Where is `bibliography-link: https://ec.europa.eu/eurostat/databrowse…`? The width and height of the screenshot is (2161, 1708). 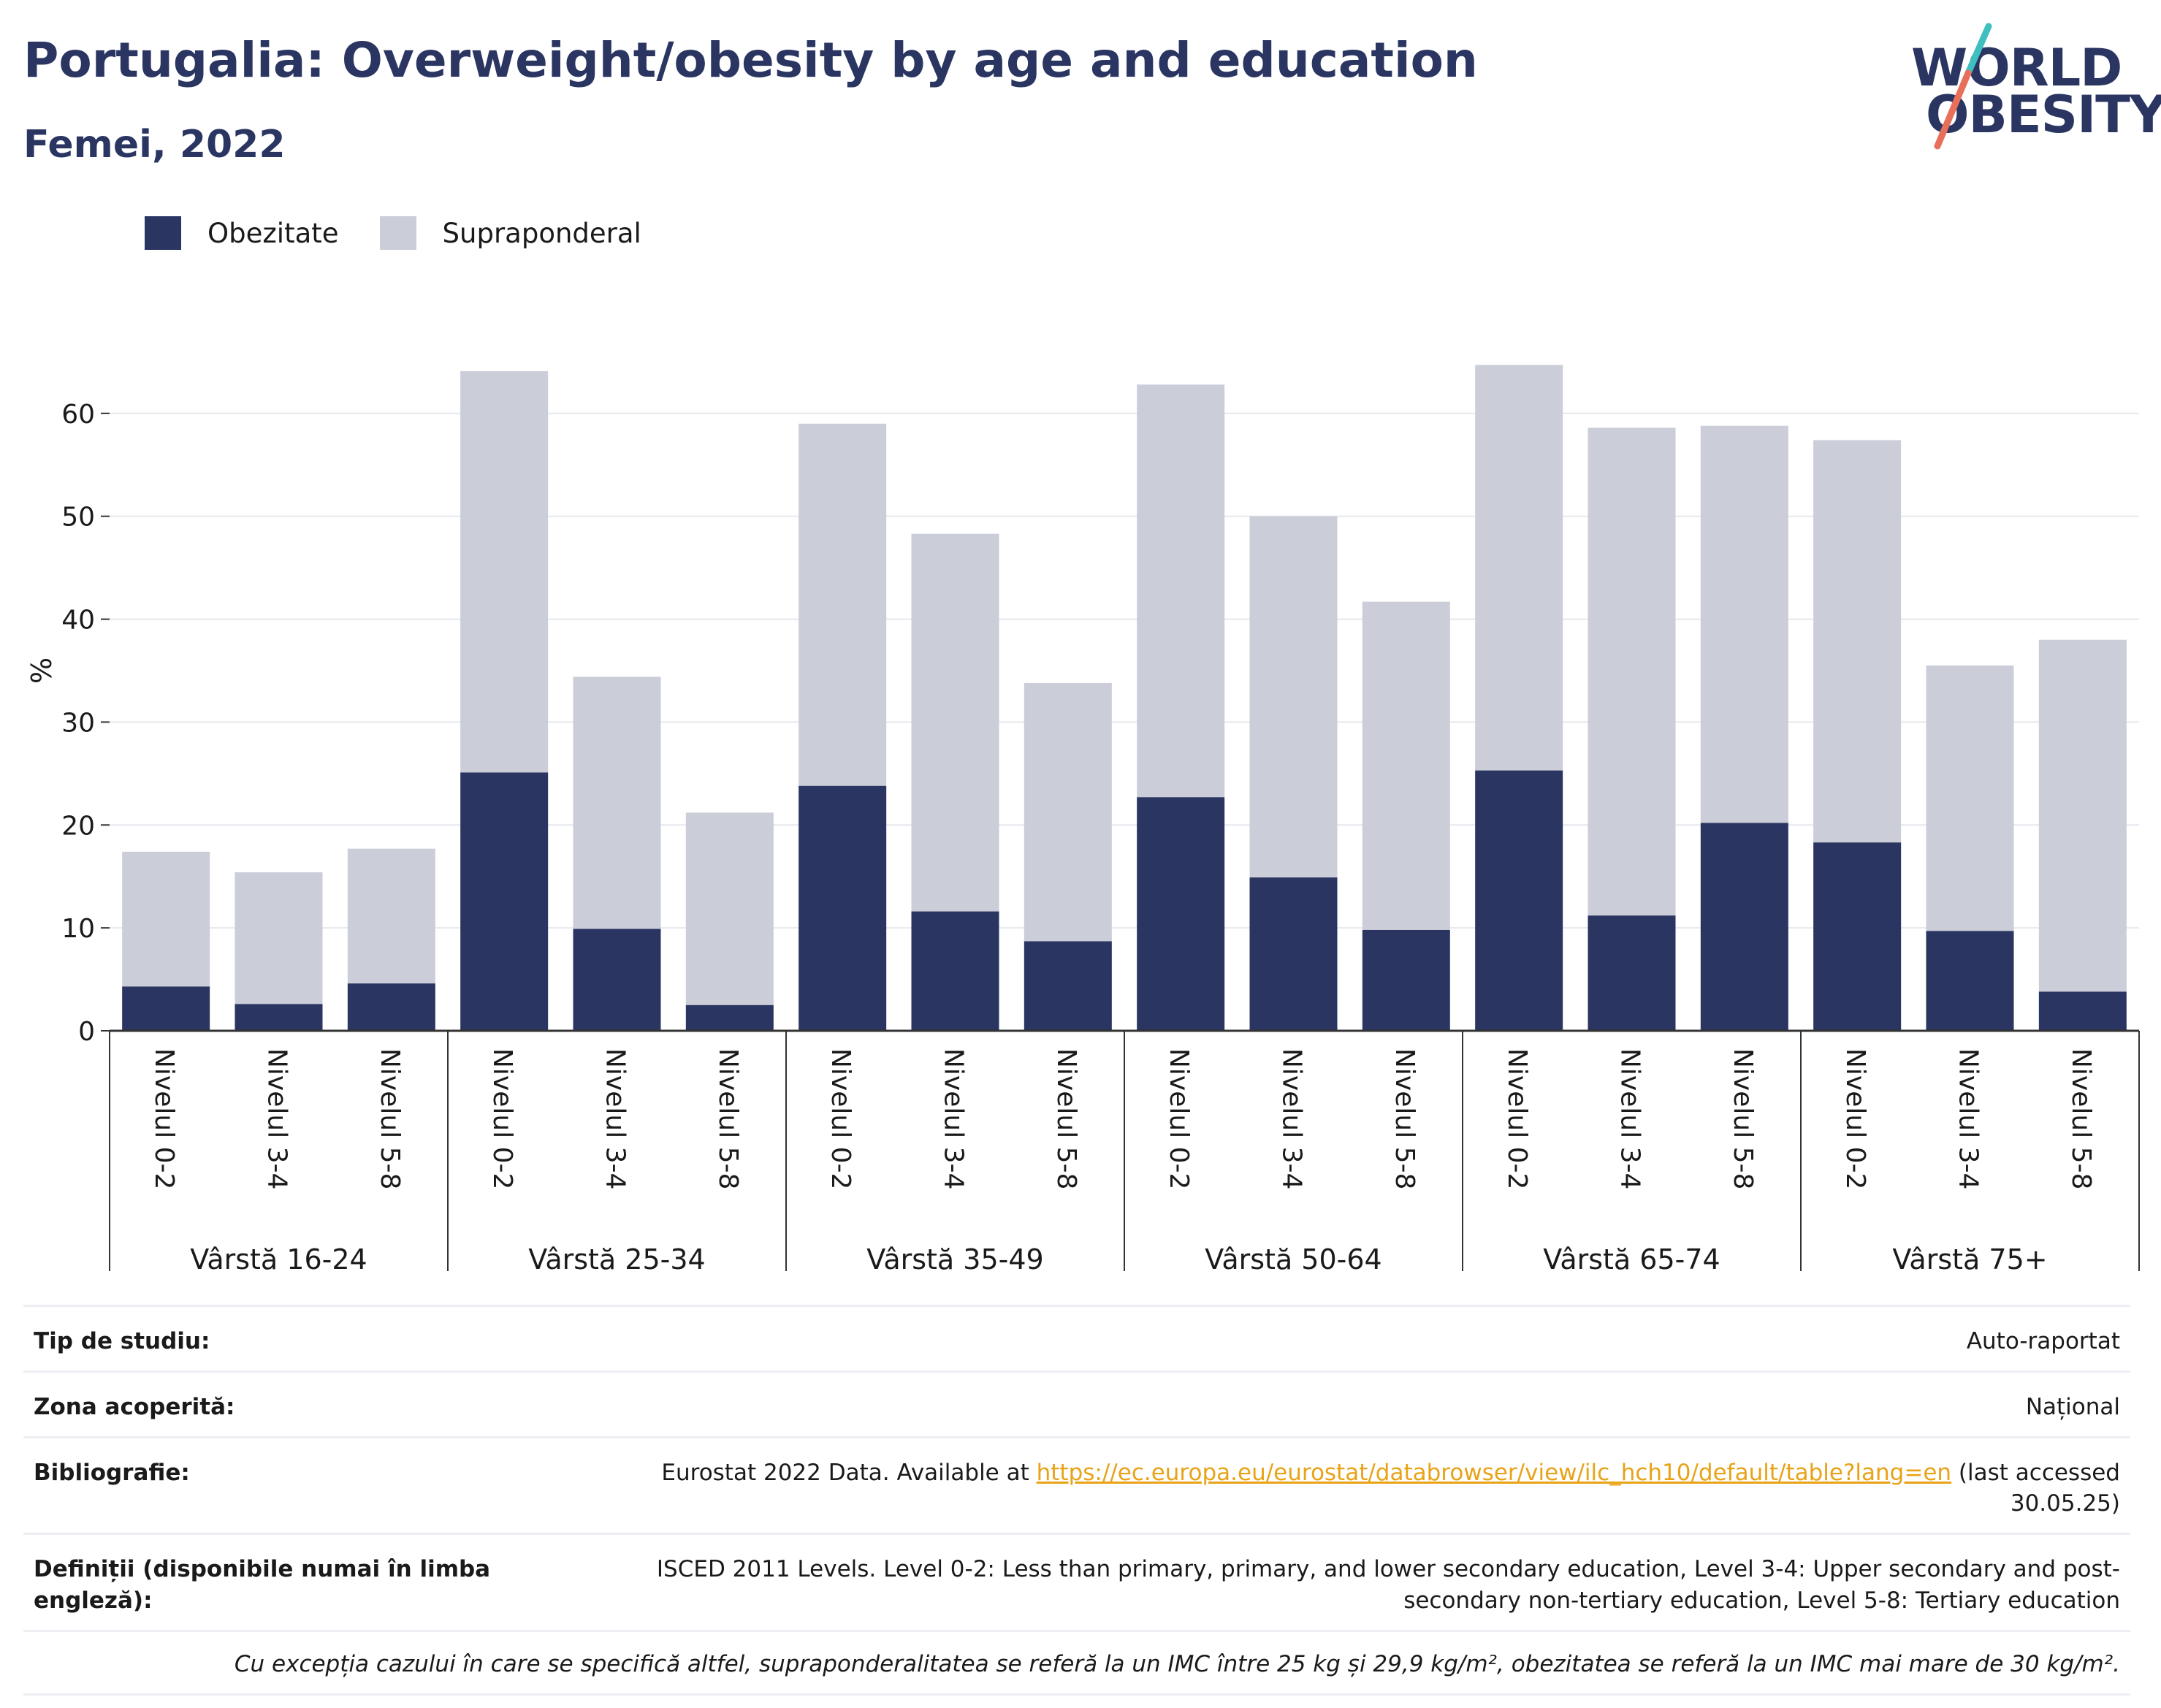
bibliography-link: https://ec.europa.eu/eurostat/databrowse… is located at coordinates (1494, 1473).